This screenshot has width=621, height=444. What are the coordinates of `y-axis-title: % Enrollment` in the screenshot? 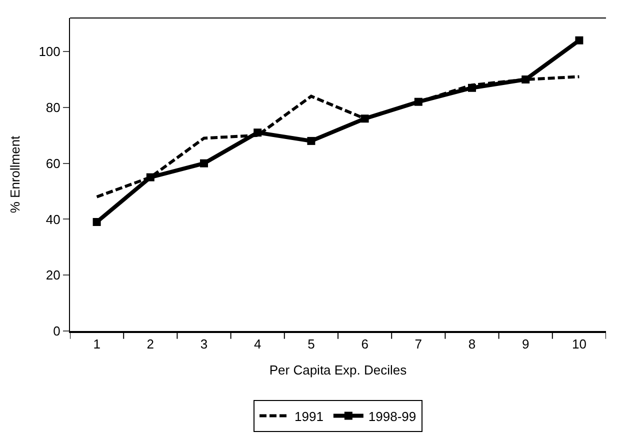 It's located at (15, 174).